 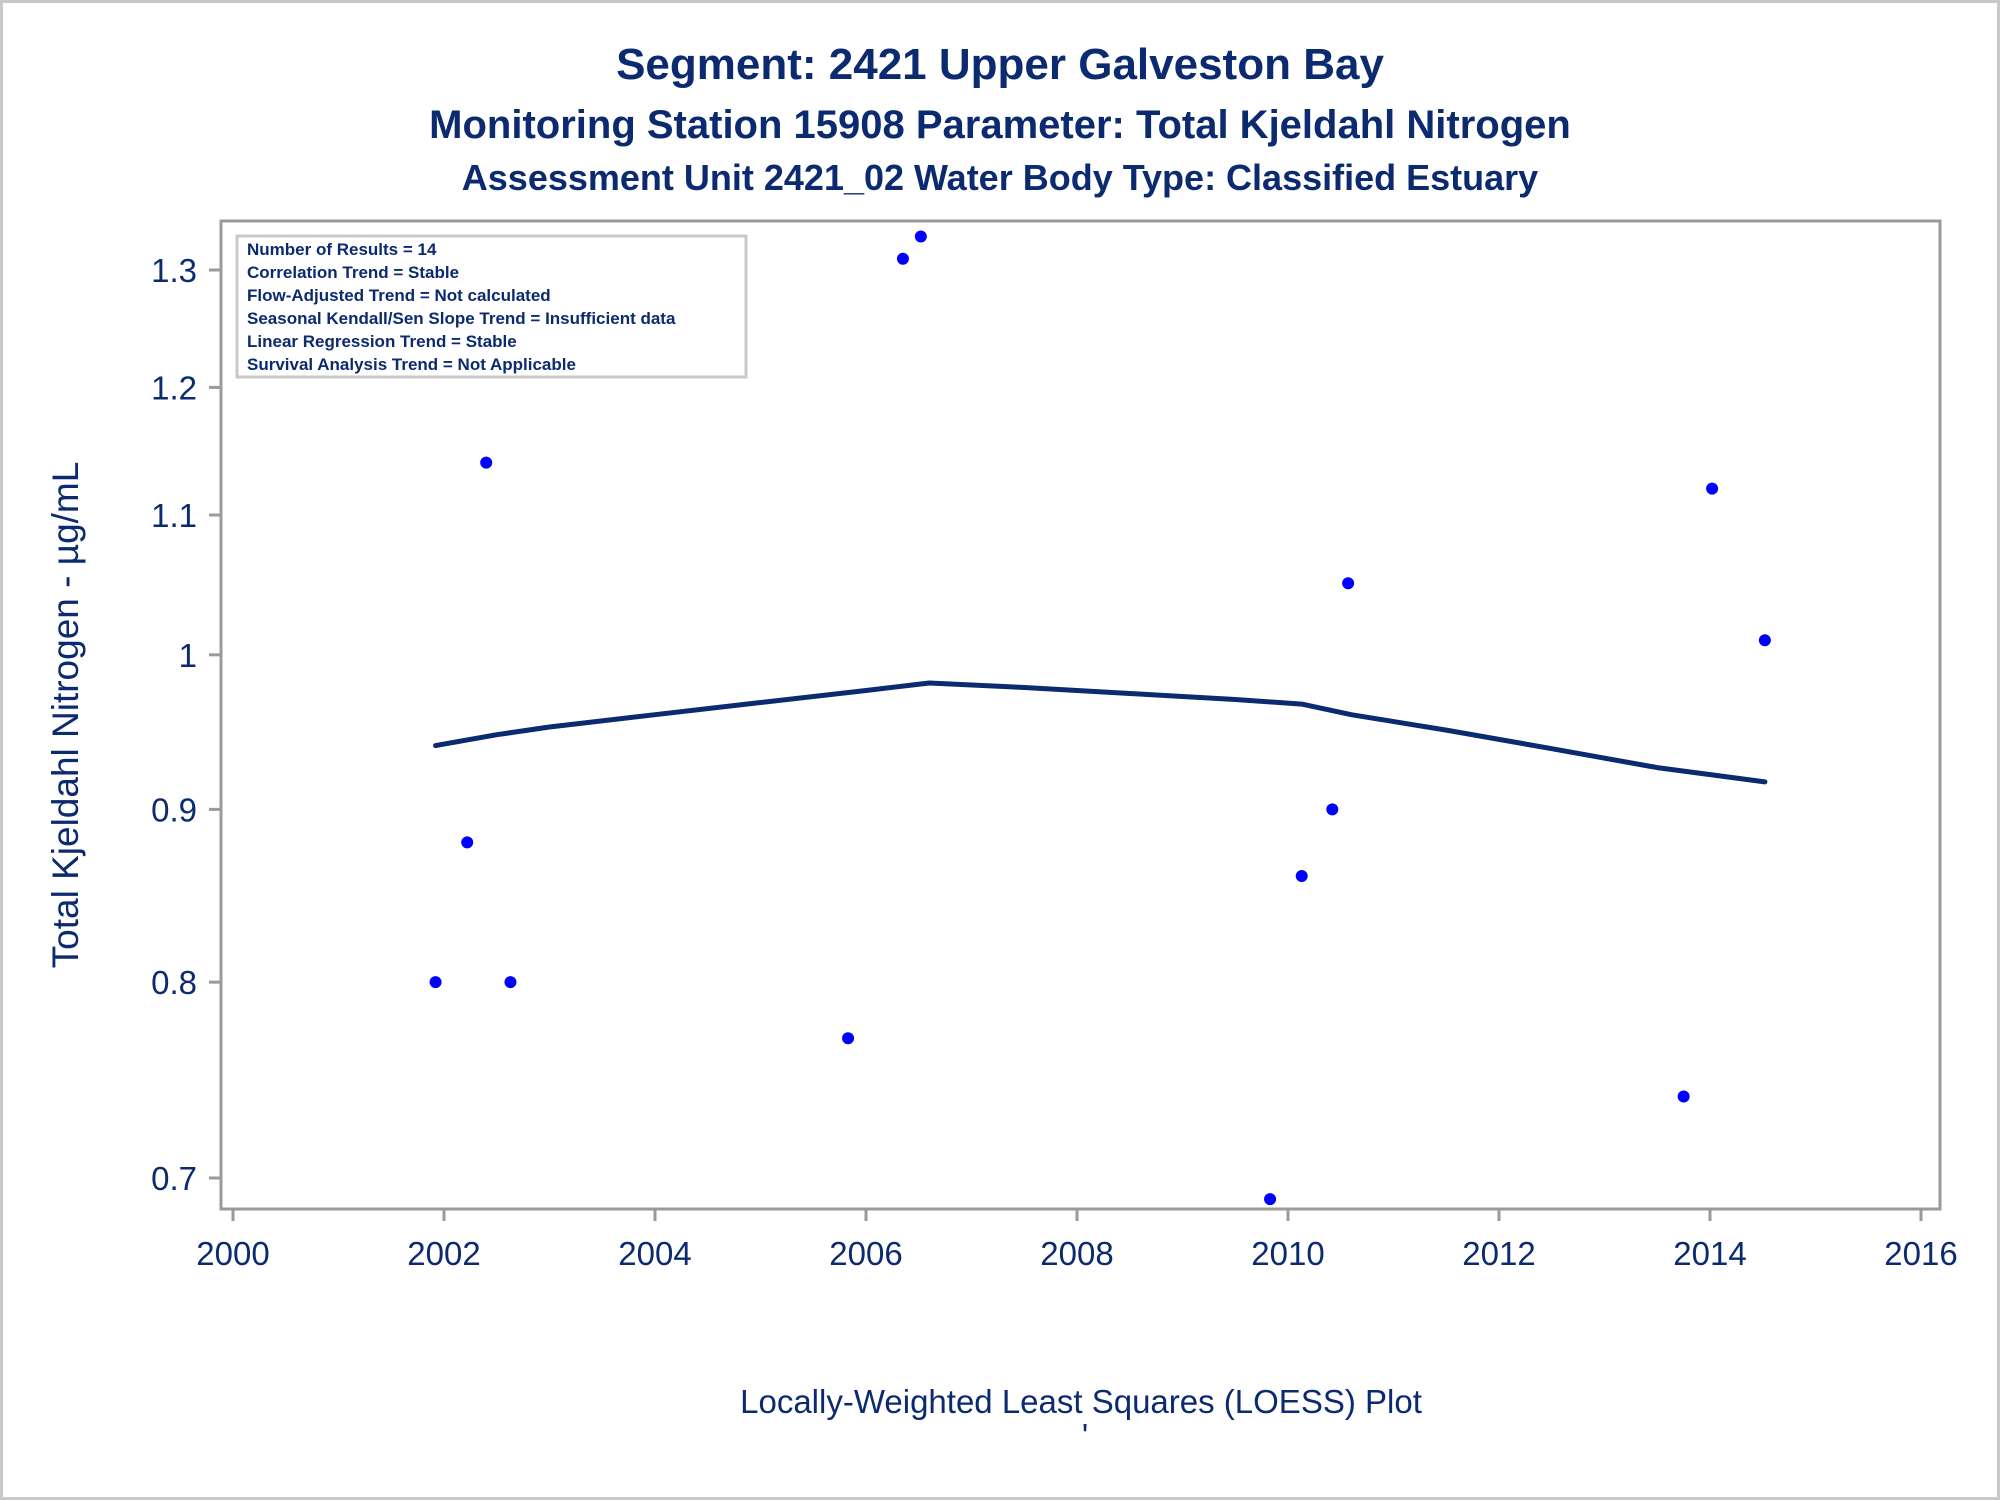 I want to click on y-tick-label: 1.1, so click(x=174, y=515).